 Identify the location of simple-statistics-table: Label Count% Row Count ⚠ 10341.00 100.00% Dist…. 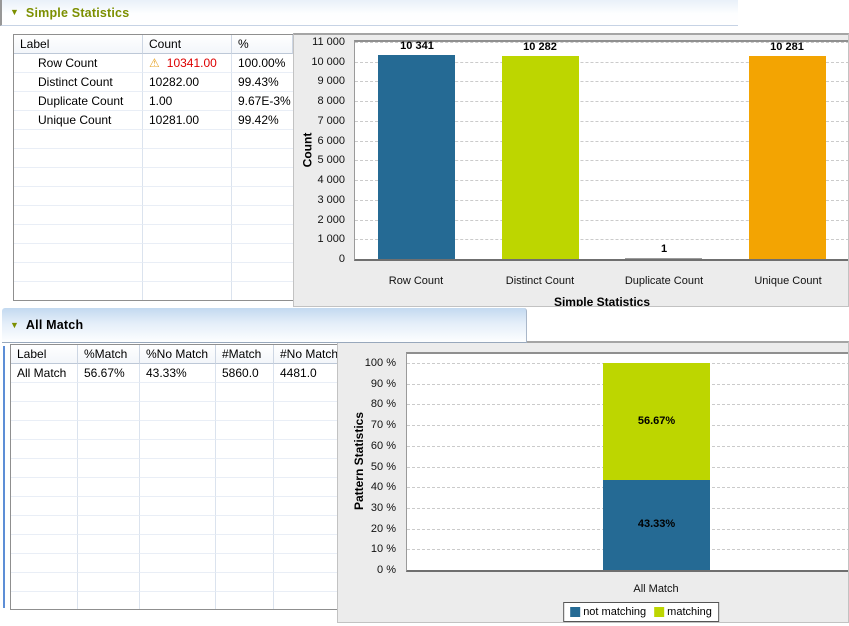
(153, 167).